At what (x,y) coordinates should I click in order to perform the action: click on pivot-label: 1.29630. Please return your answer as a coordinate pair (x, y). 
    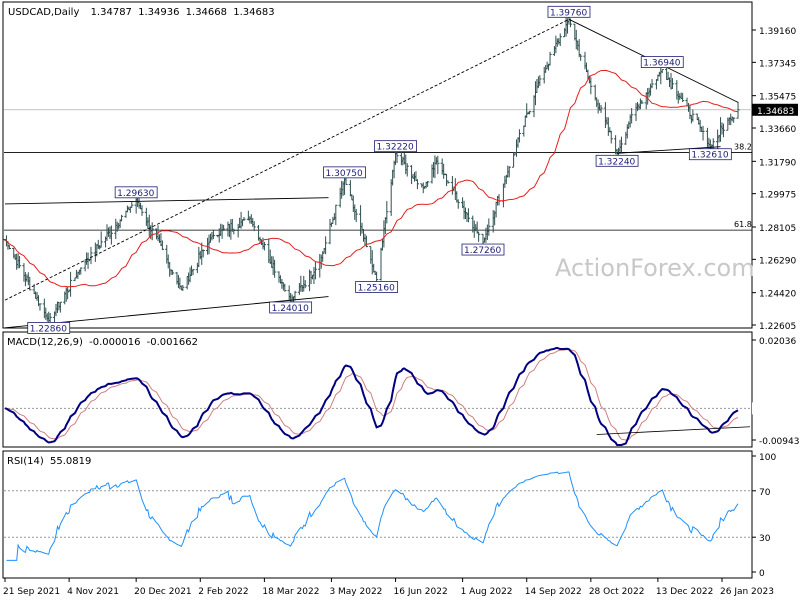
    Looking at the image, I should click on (136, 192).